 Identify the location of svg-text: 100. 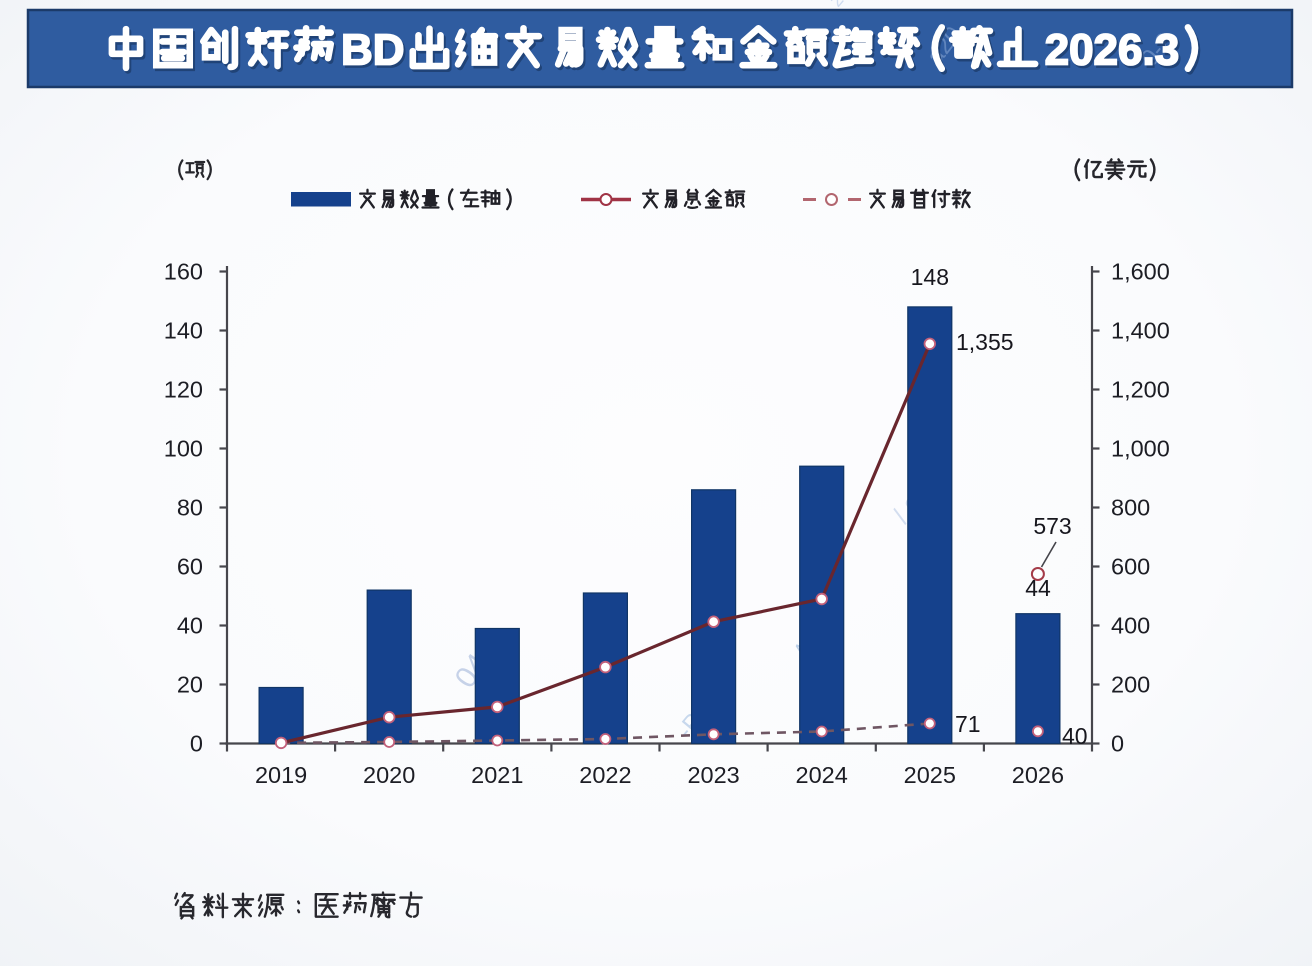
(183, 449).